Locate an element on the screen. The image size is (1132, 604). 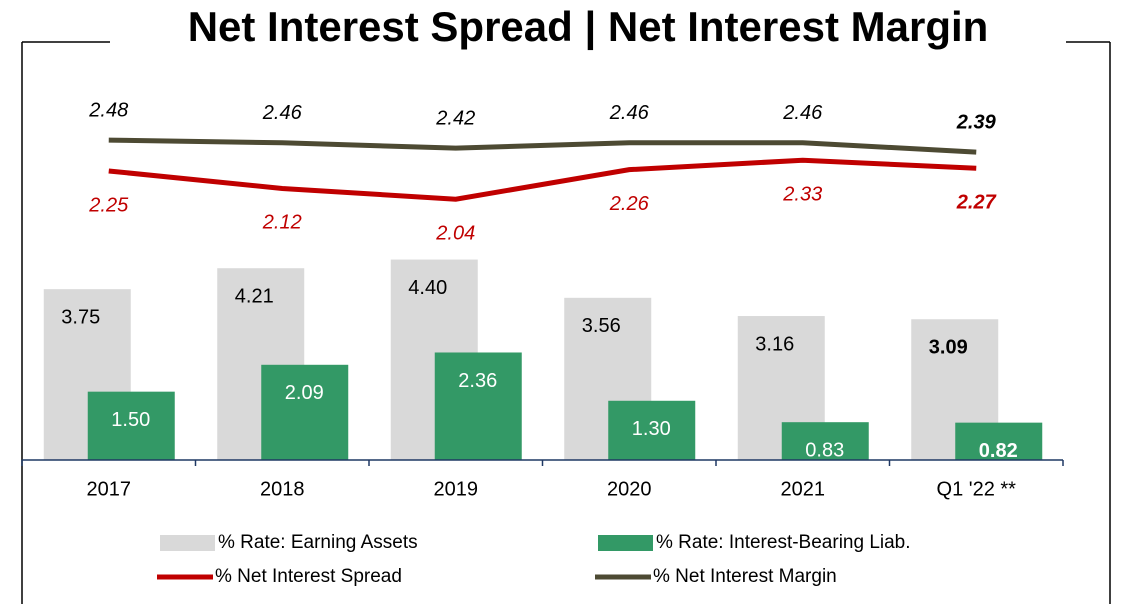
value-label: 2.39 is located at coordinates (976, 122).